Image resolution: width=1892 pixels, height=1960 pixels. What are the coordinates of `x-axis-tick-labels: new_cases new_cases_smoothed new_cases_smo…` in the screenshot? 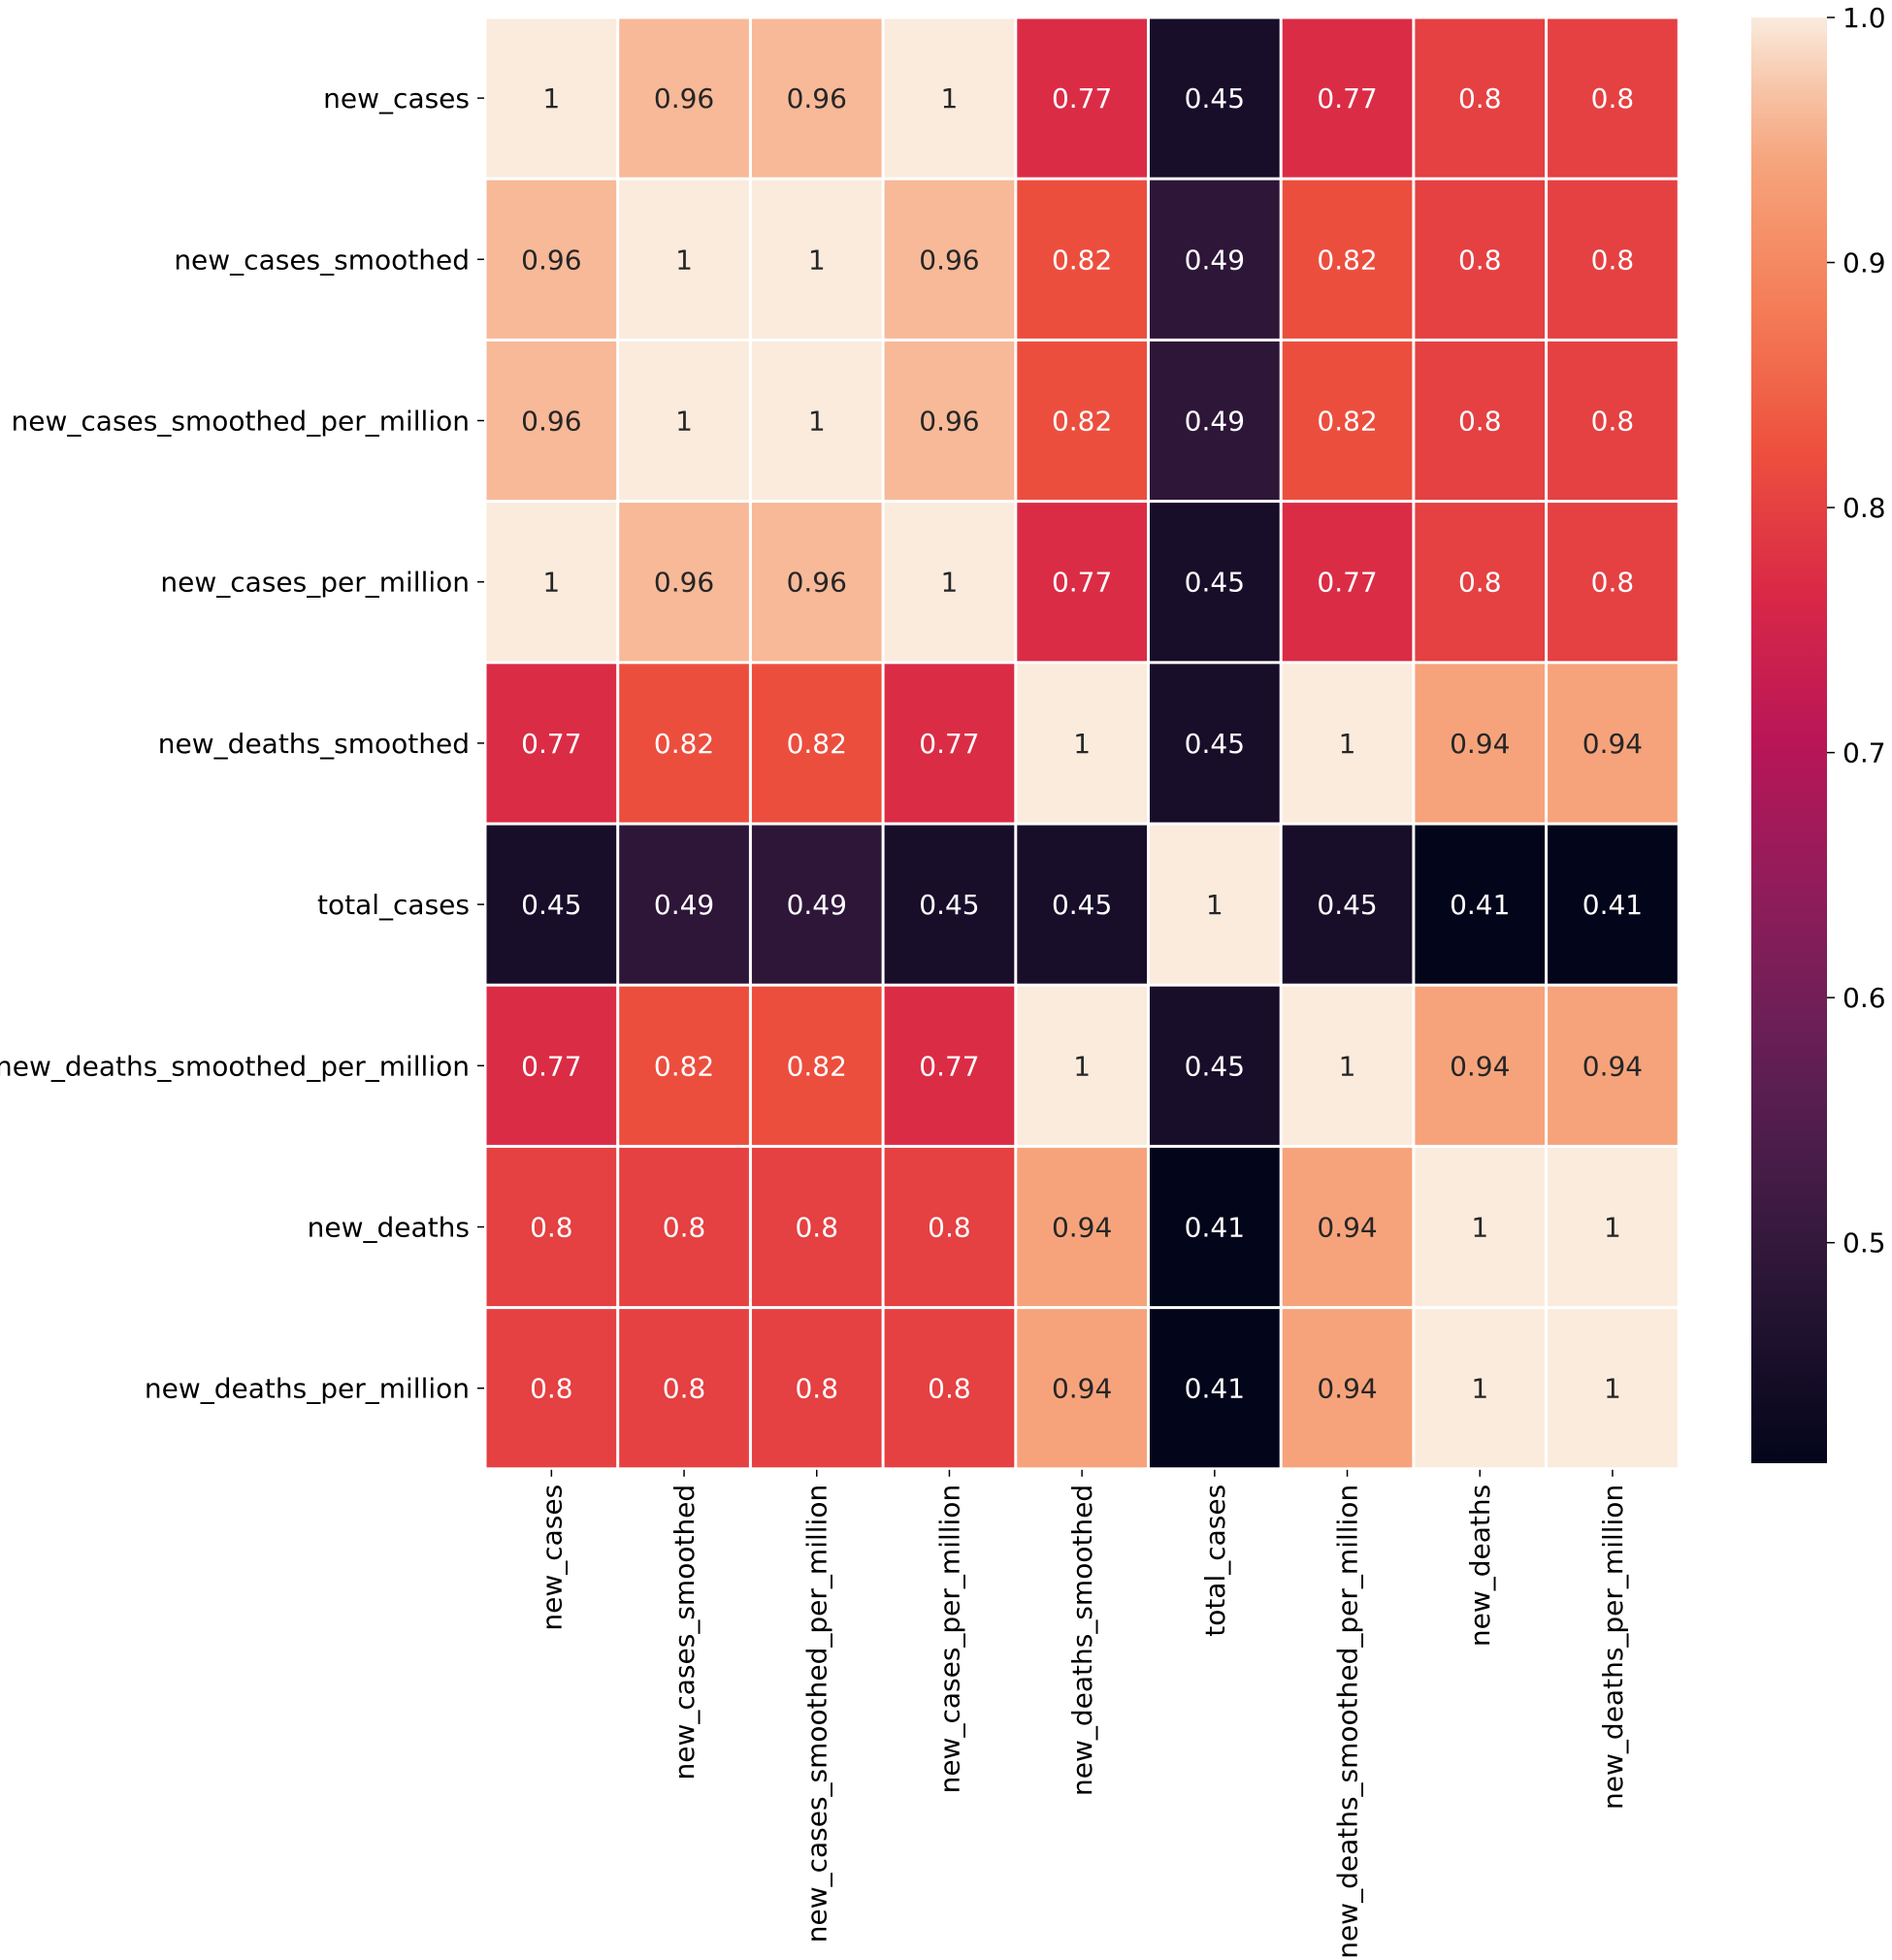 It's located at (1082, 1714).